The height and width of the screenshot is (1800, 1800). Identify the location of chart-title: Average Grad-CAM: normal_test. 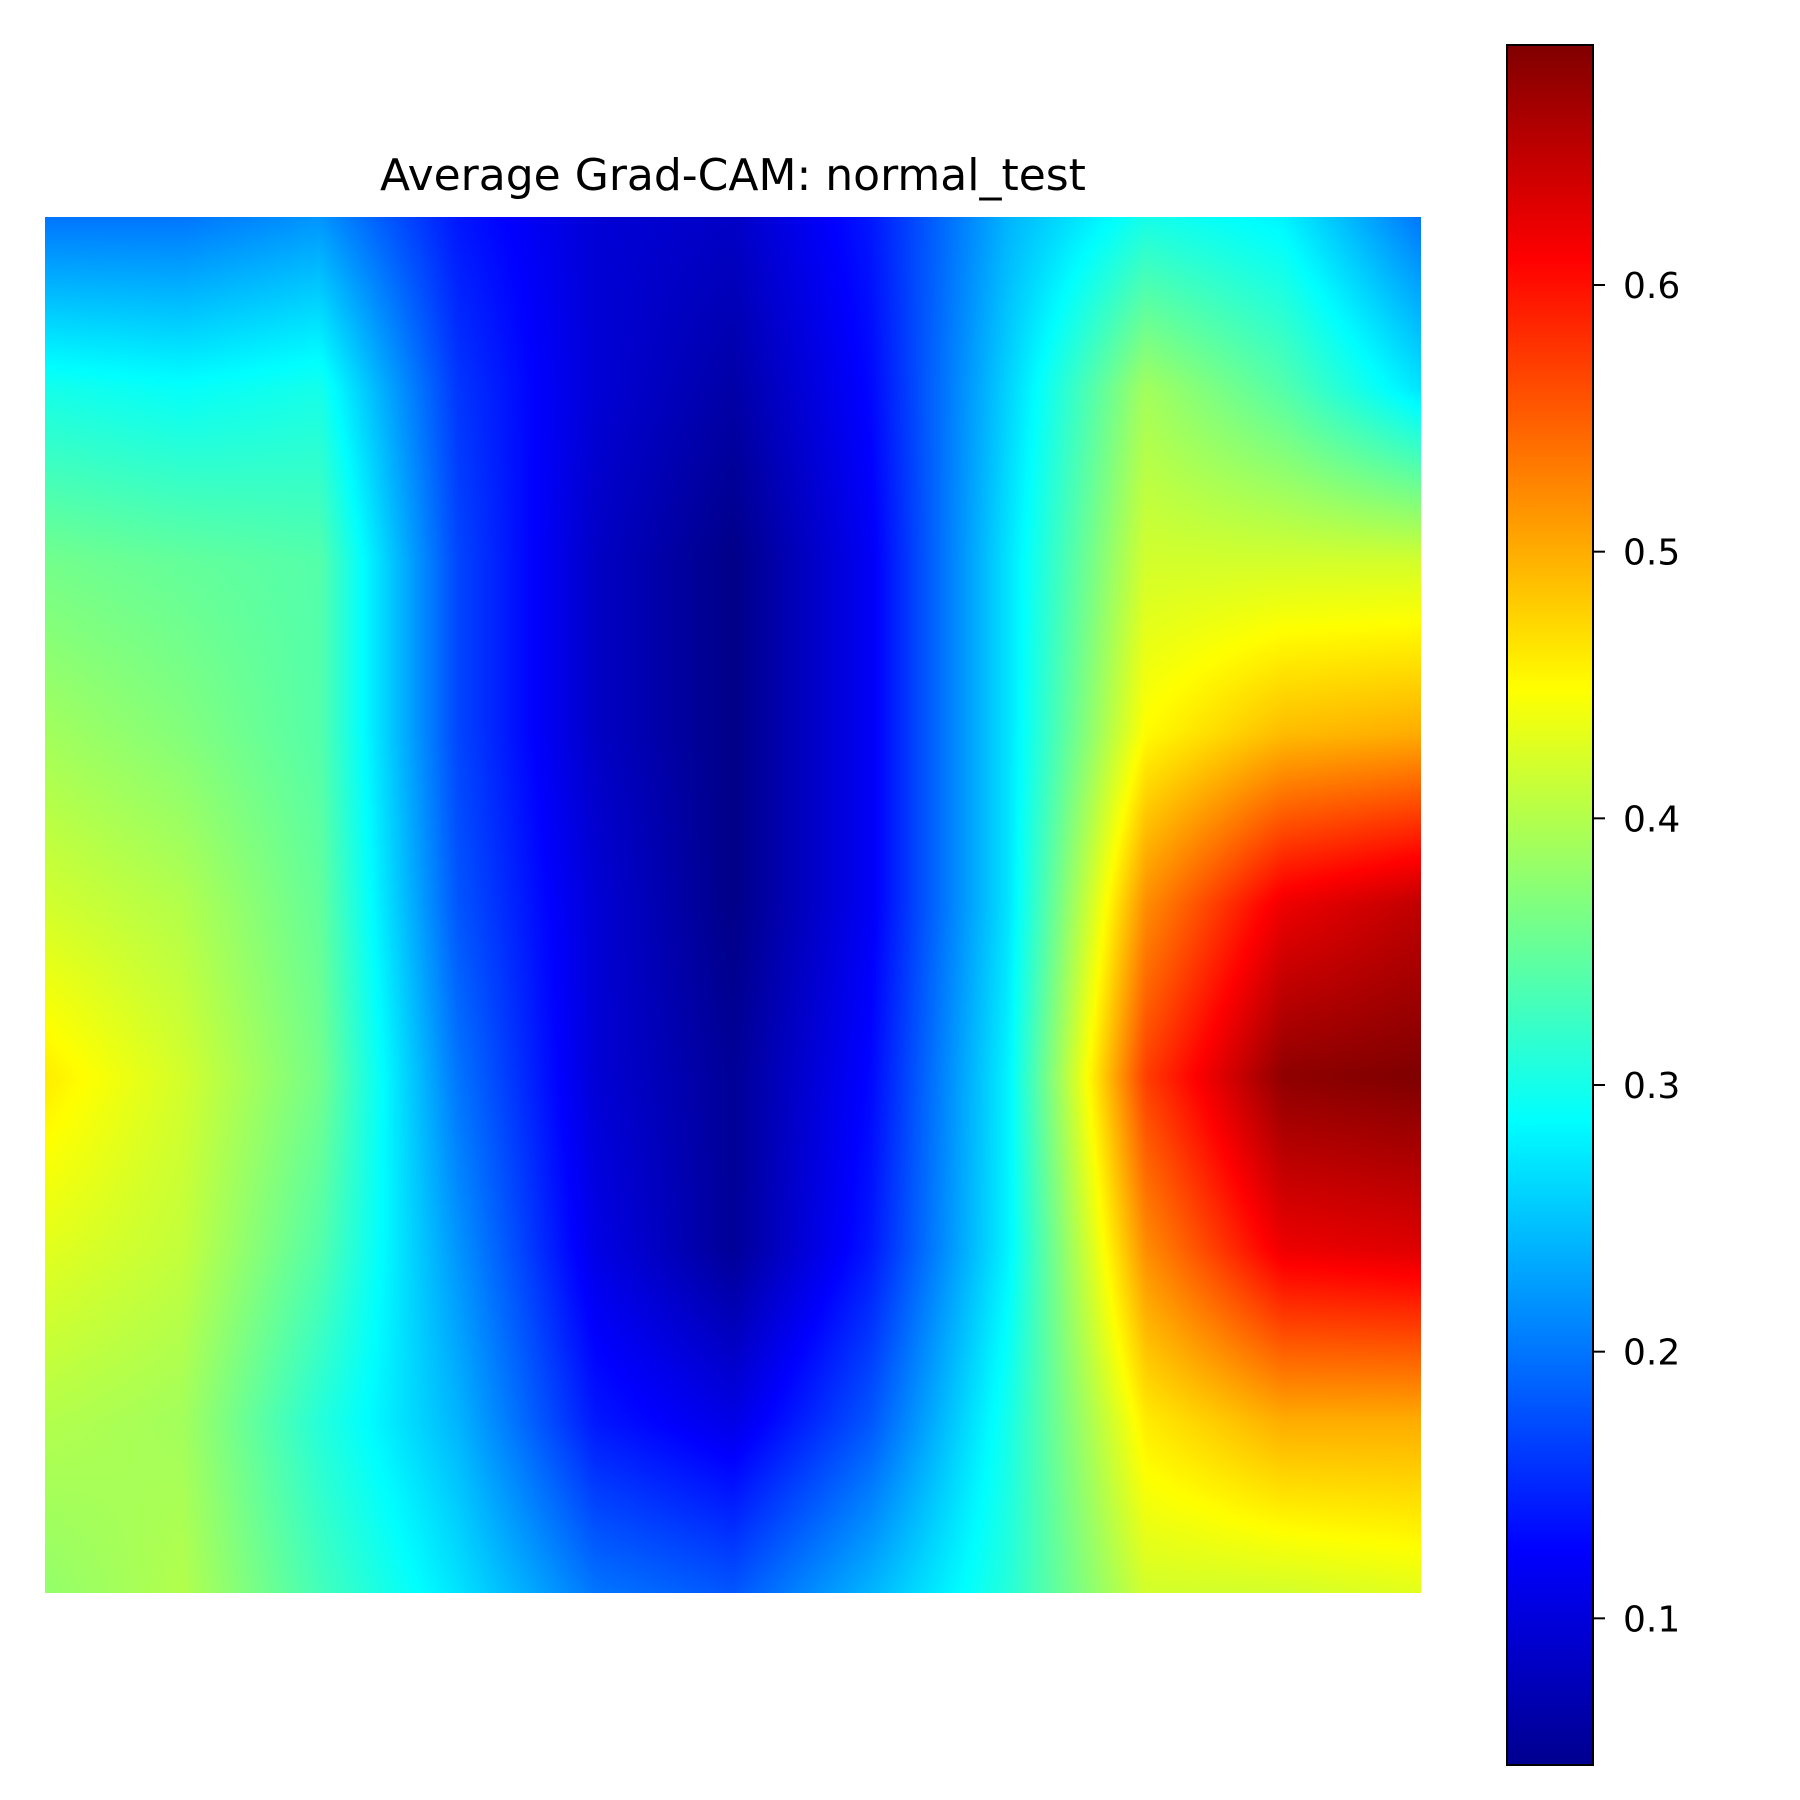
(733, 175).